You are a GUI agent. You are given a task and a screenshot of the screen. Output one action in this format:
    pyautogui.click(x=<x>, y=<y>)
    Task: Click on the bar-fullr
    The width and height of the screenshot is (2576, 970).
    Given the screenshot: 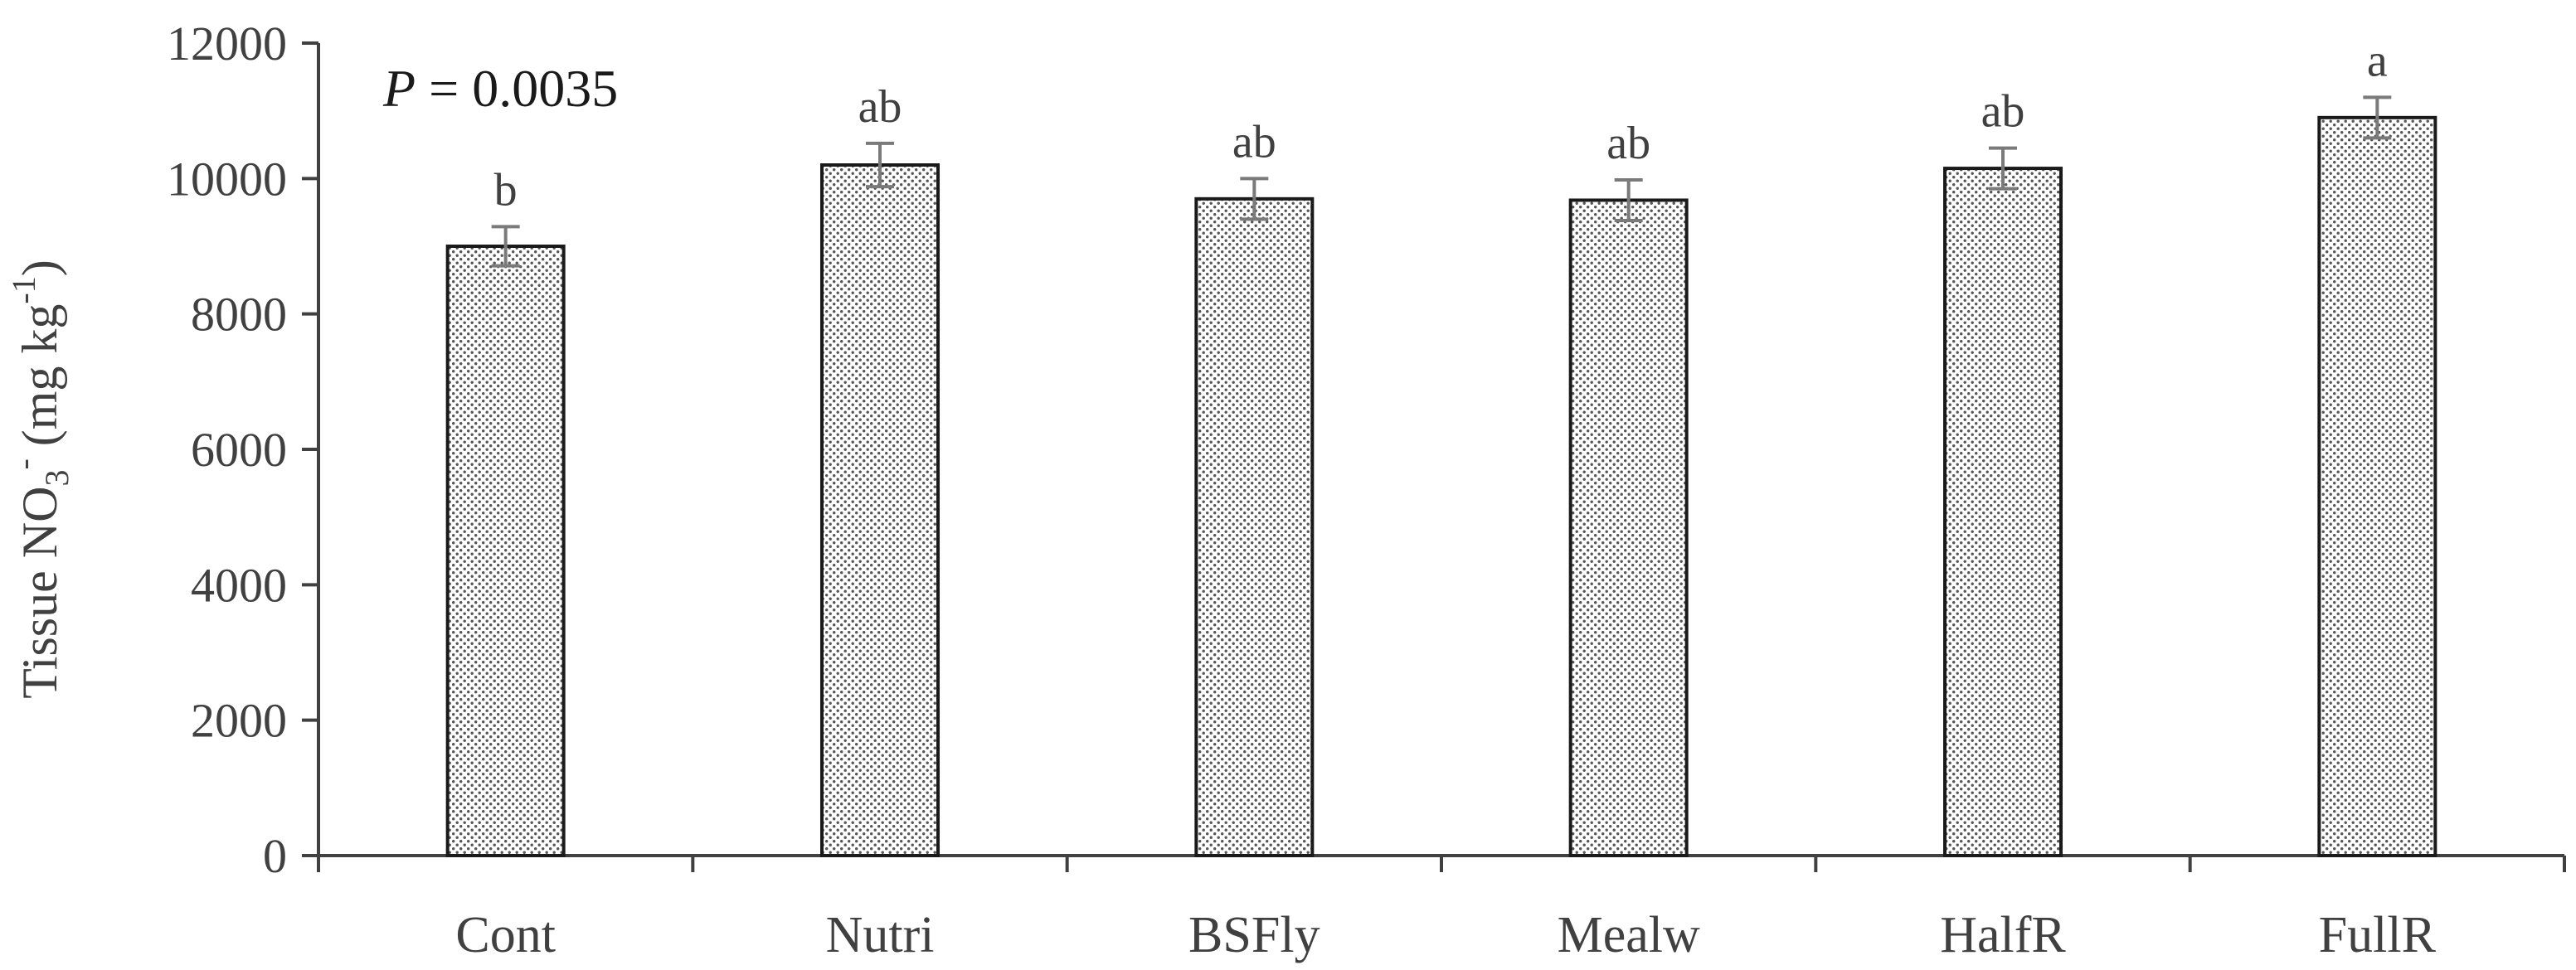 What is the action you would take?
    pyautogui.click(x=2377, y=486)
    